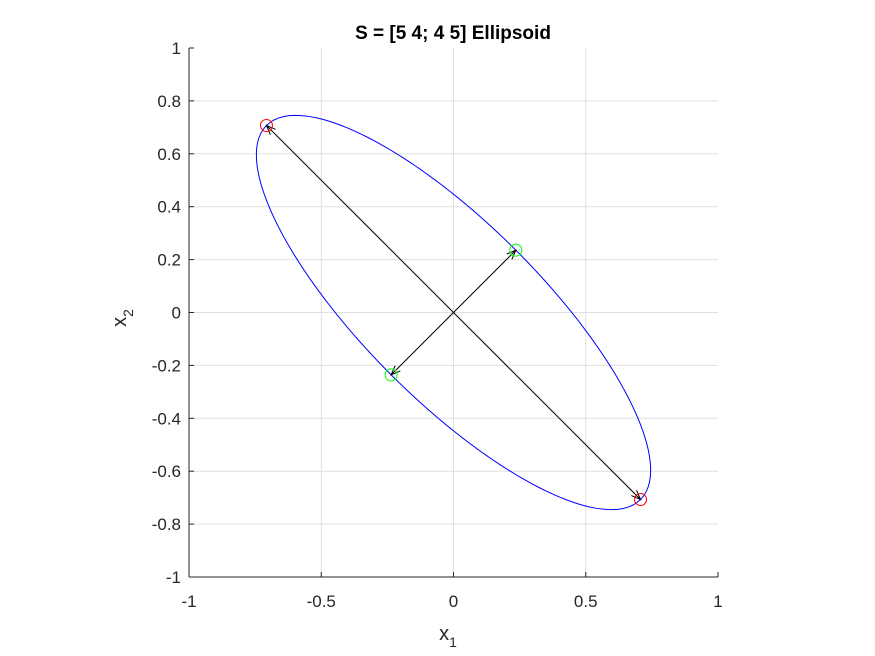 The width and height of the screenshot is (875, 656). Describe the element at coordinates (176, 313) in the screenshot. I see `y-tick-label: 0` at that location.